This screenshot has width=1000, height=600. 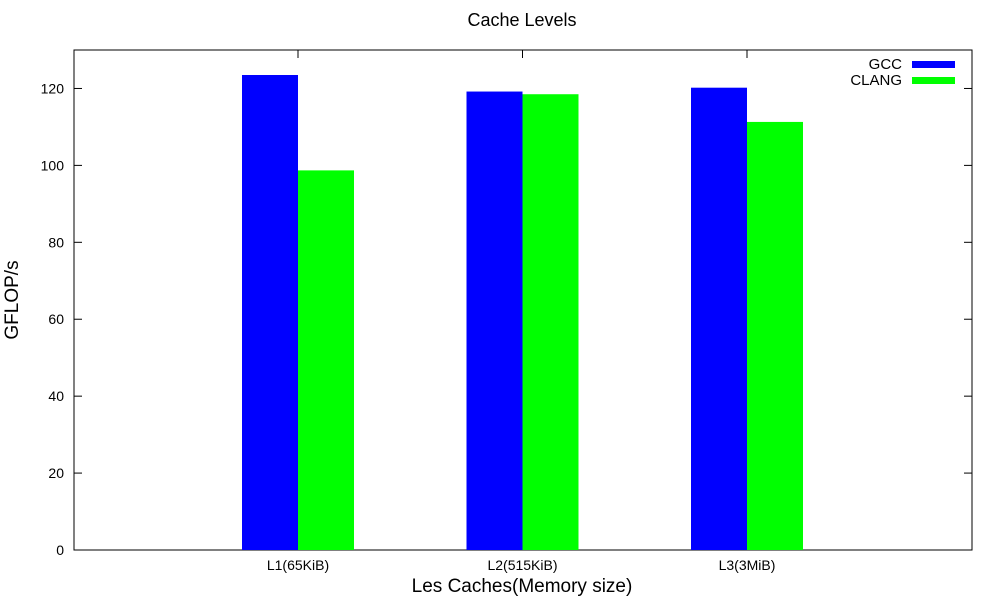 What do you see at coordinates (933, 64) in the screenshot?
I see `legend-swatch-gcc` at bounding box center [933, 64].